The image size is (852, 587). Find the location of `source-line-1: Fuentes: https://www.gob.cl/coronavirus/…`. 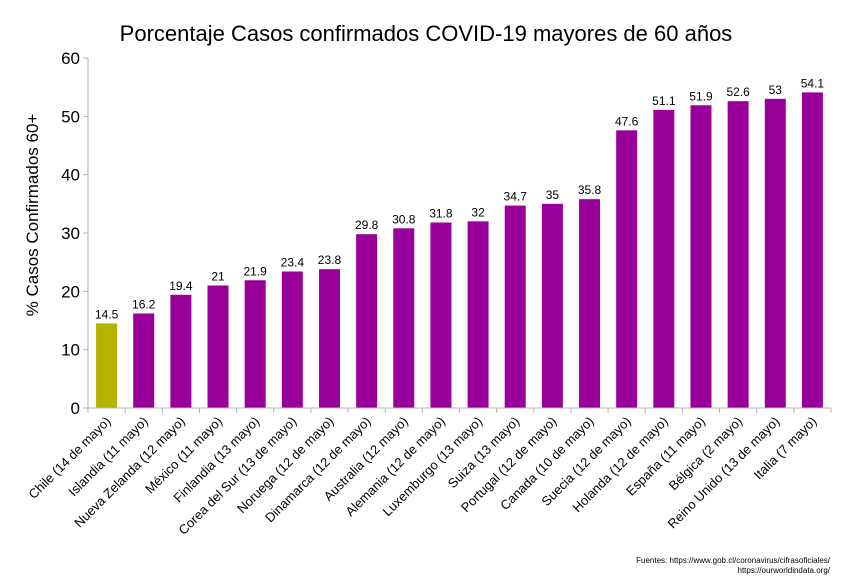

source-line-1: Fuentes: https://www.gob.cl/coronavirus/… is located at coordinates (733, 560).